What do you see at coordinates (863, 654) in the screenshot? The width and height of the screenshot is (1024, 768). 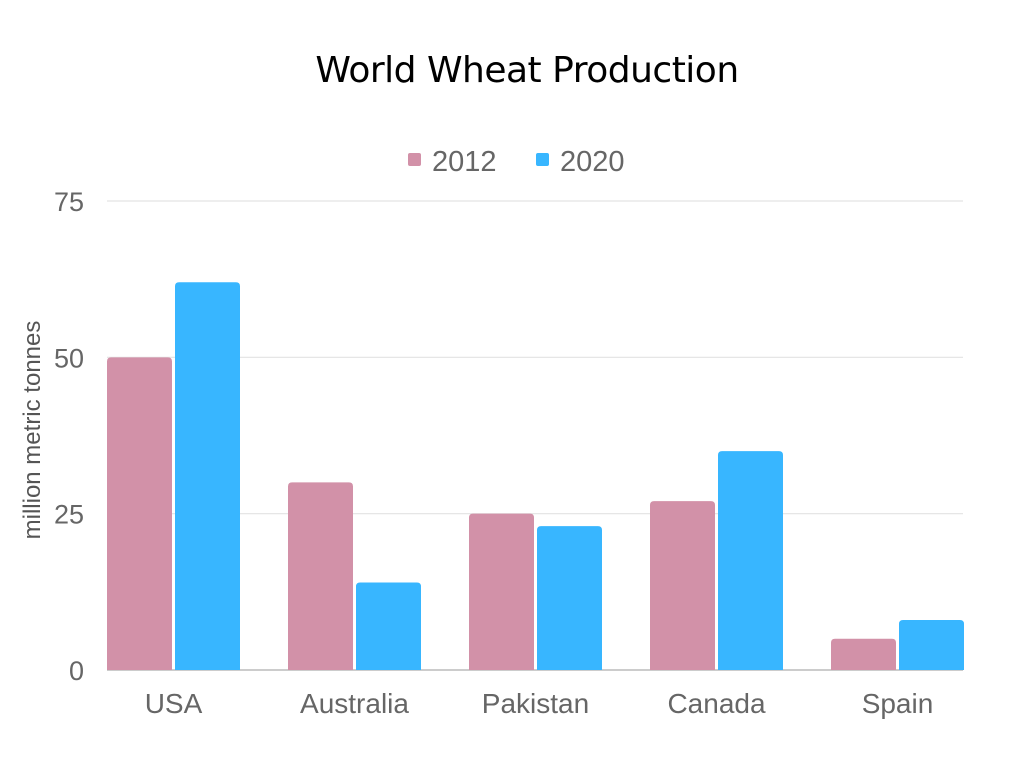 I see `bar-spain-2012` at bounding box center [863, 654].